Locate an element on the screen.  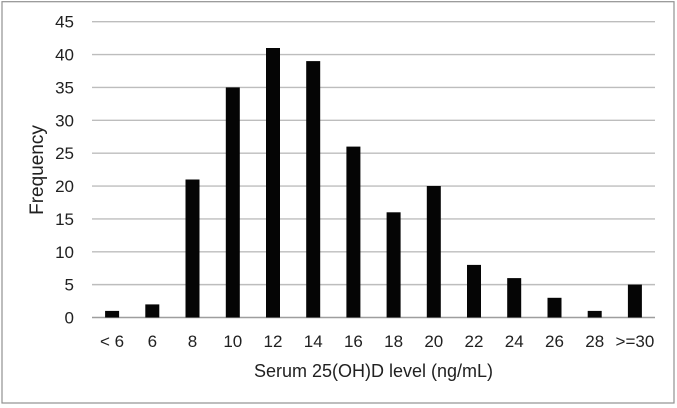
svg-text: 25 is located at coordinates (64, 153).